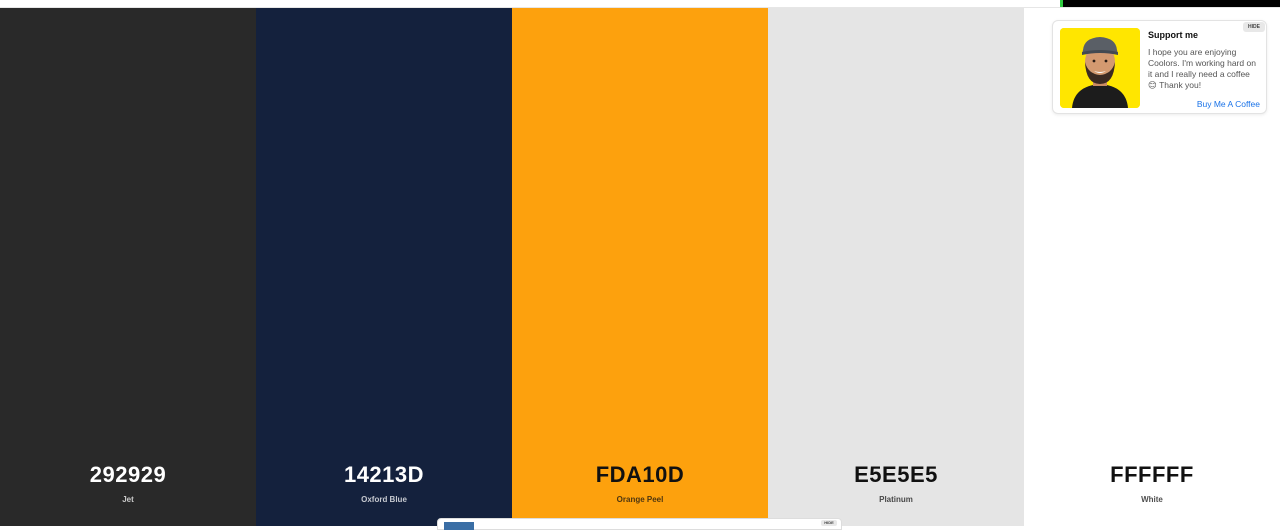  What do you see at coordinates (1152, 474) in the screenshot?
I see `hex-code: FFFFFF` at bounding box center [1152, 474].